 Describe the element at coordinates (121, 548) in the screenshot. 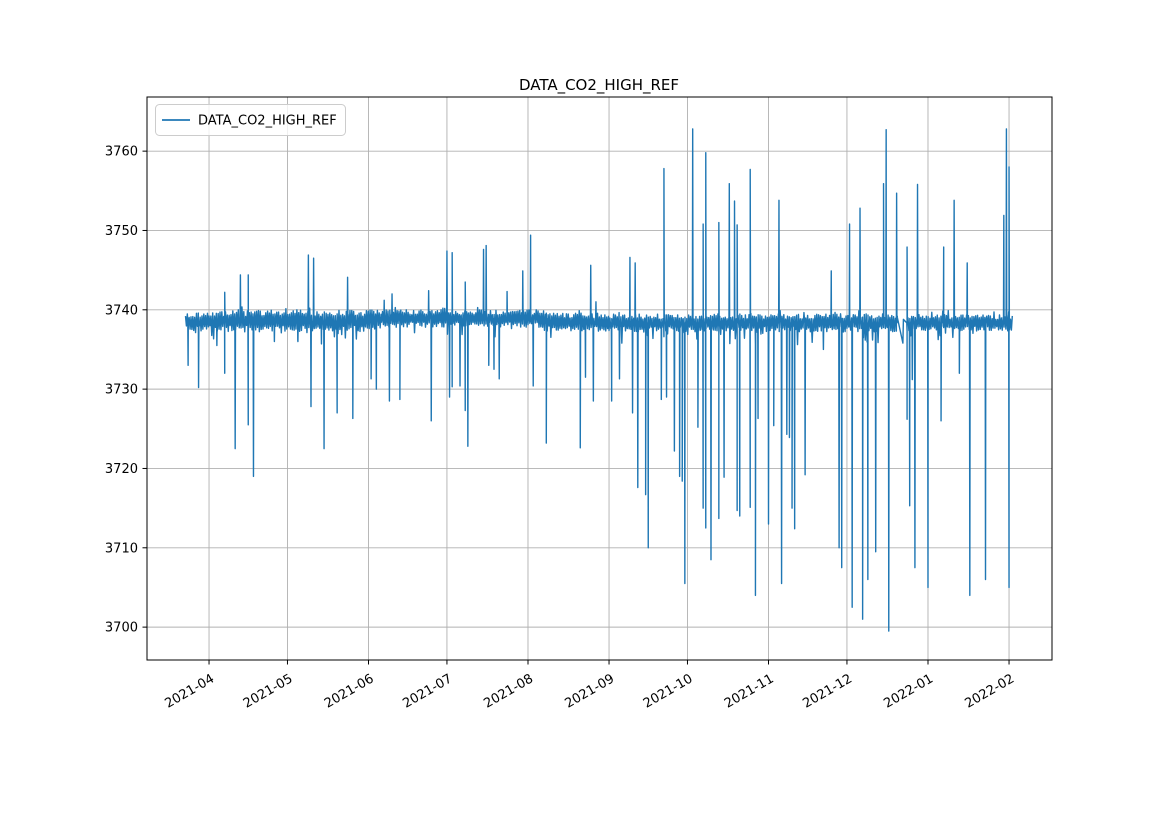

I see `y-tick-label: 3710` at that location.